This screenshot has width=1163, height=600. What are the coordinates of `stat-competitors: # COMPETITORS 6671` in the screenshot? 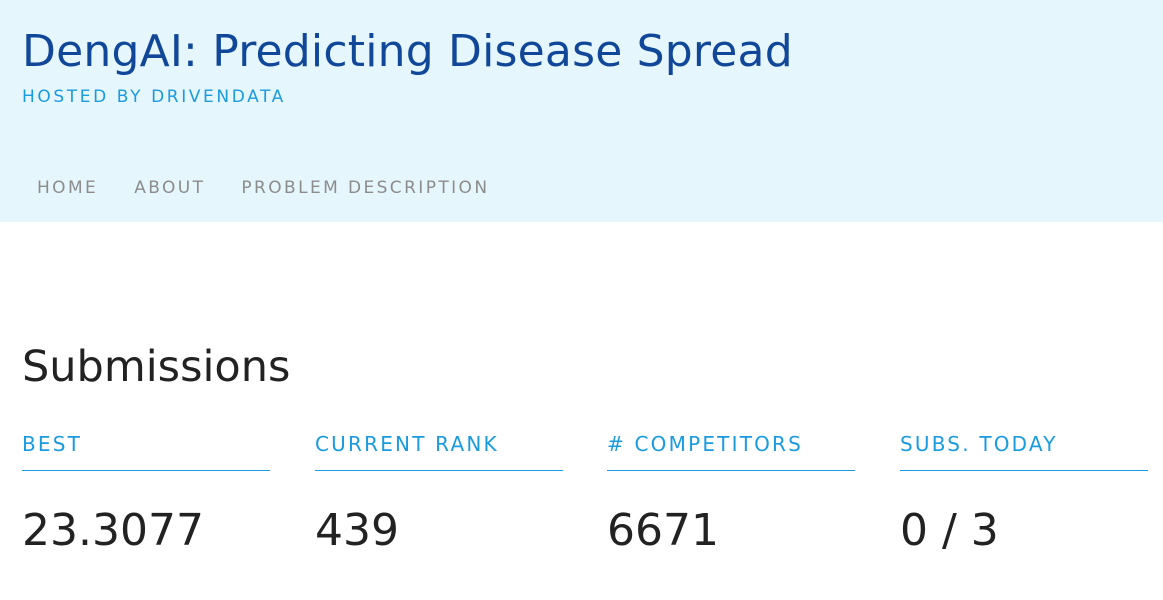 It's located at (731, 493).